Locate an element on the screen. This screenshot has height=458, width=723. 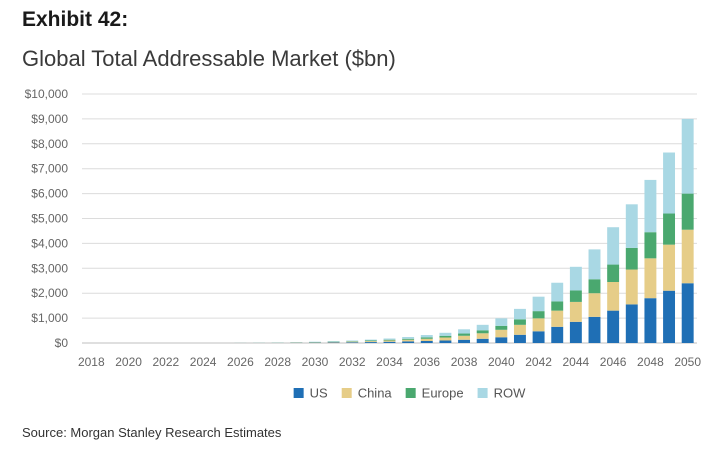
x-tick-label: 2044 is located at coordinates (576, 362).